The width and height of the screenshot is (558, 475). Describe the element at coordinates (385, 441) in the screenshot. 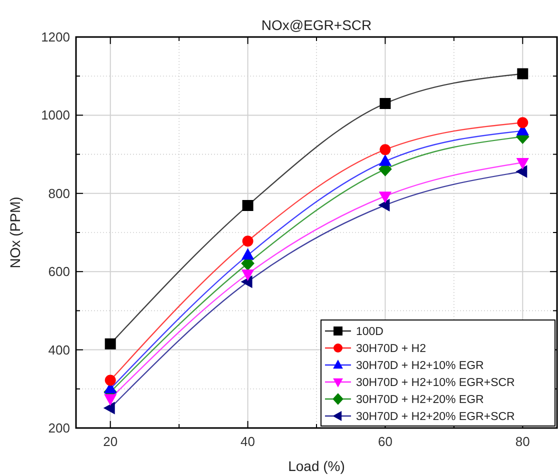

I see `x-tick-label: 60` at that location.